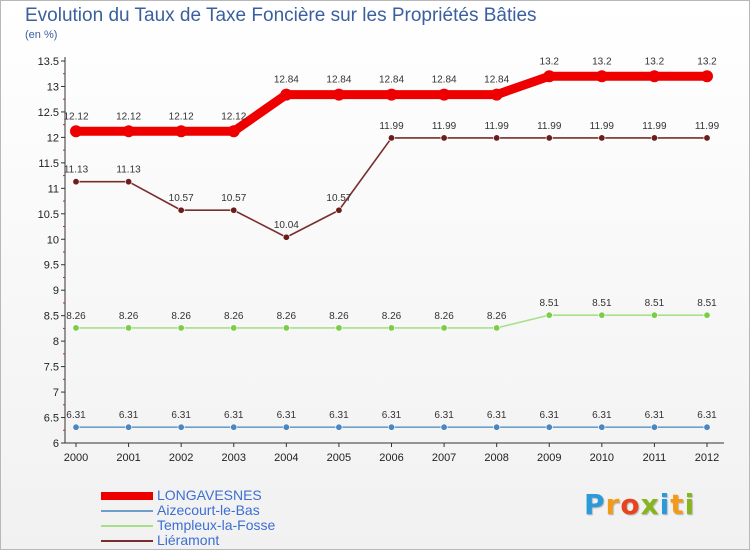 Image resolution: width=750 pixels, height=551 pixels. I want to click on legend-swatch-lieramont, so click(127, 541).